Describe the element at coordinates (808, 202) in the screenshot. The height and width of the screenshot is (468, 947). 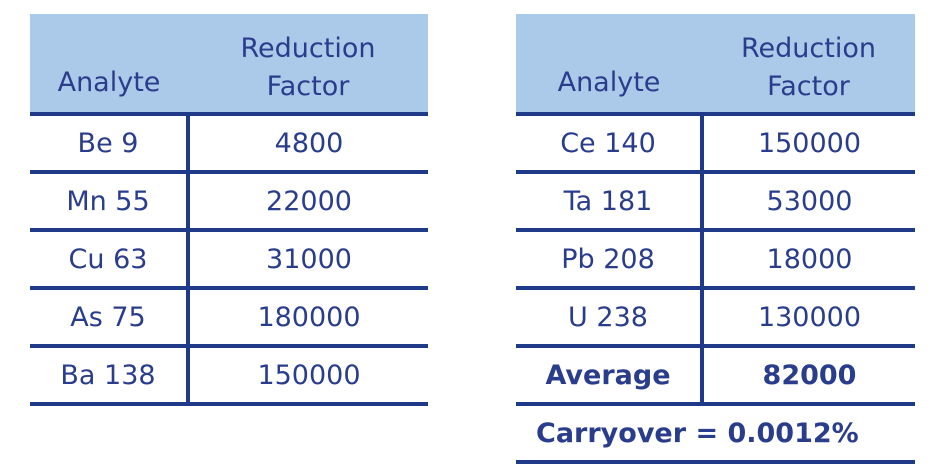
I see `factor-cell: 53000` at that location.